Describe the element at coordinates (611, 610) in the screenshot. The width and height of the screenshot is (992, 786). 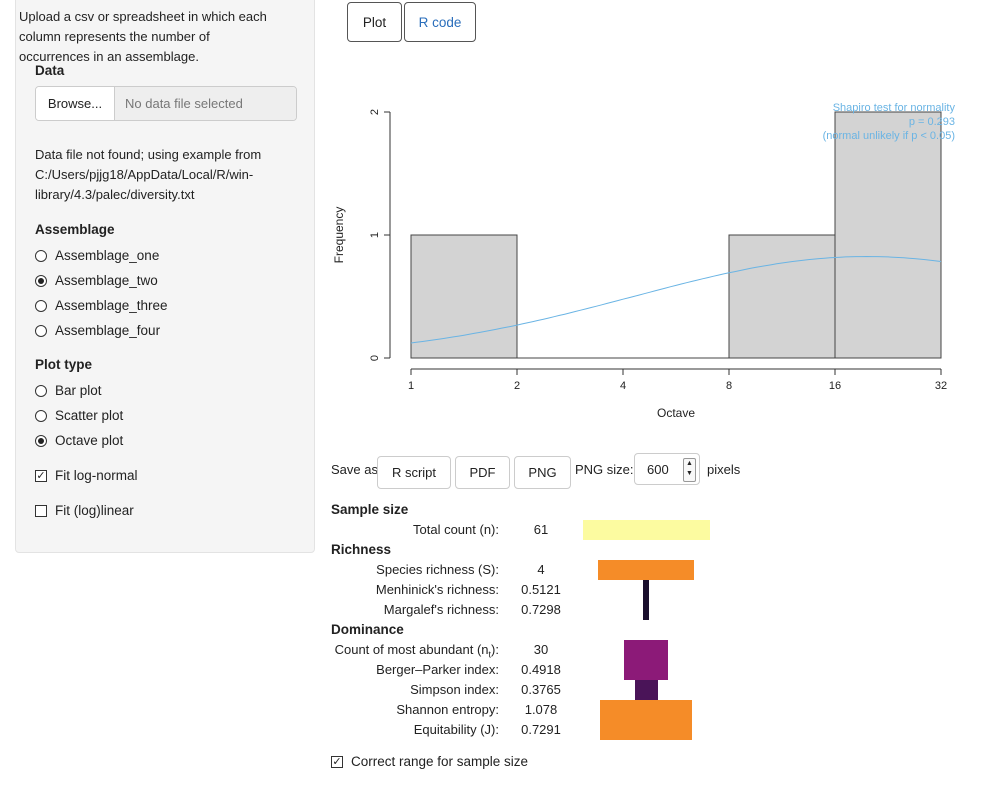
I see `stat-row-margalef: Margalef's richness: 0.7298` at that location.